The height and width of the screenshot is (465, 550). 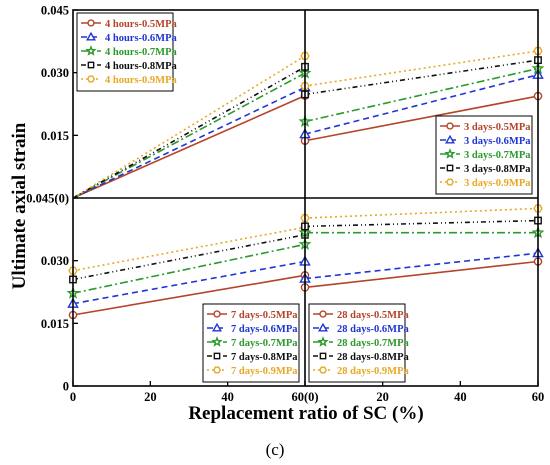 What do you see at coordinates (373, 315) in the screenshot?
I see `legend-label: 28 days-0.5MPa` at bounding box center [373, 315].